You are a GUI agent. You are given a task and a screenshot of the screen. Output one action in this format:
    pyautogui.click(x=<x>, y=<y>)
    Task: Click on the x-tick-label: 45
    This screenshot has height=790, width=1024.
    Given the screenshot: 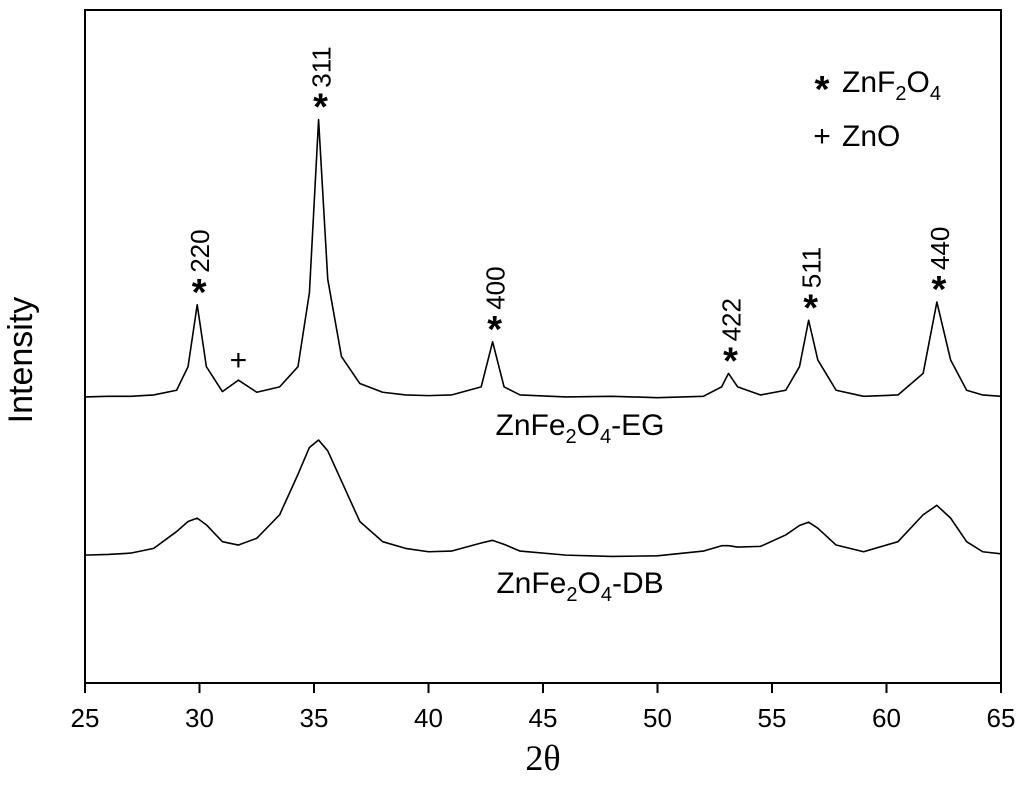 What is the action you would take?
    pyautogui.click(x=543, y=718)
    